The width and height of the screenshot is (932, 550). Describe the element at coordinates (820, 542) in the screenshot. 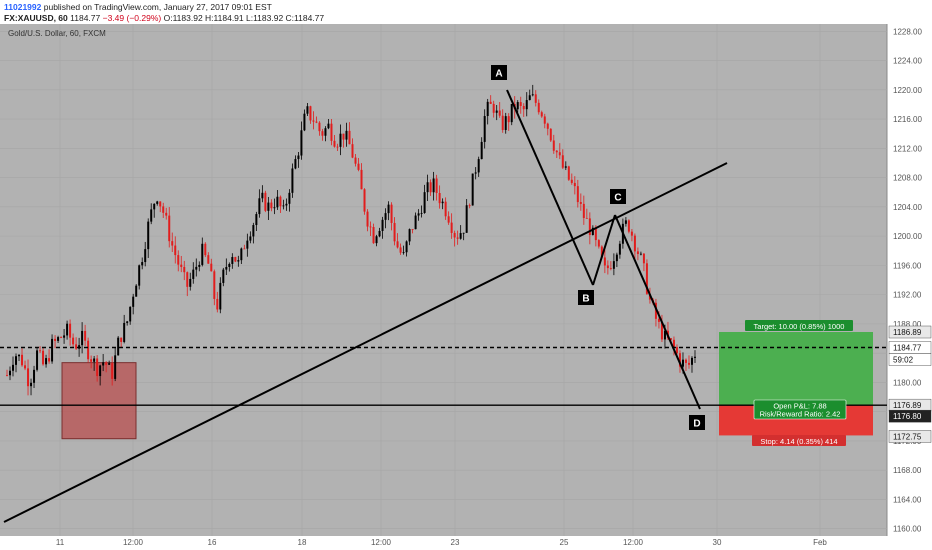

I see `x-tick-label: Feb` at that location.